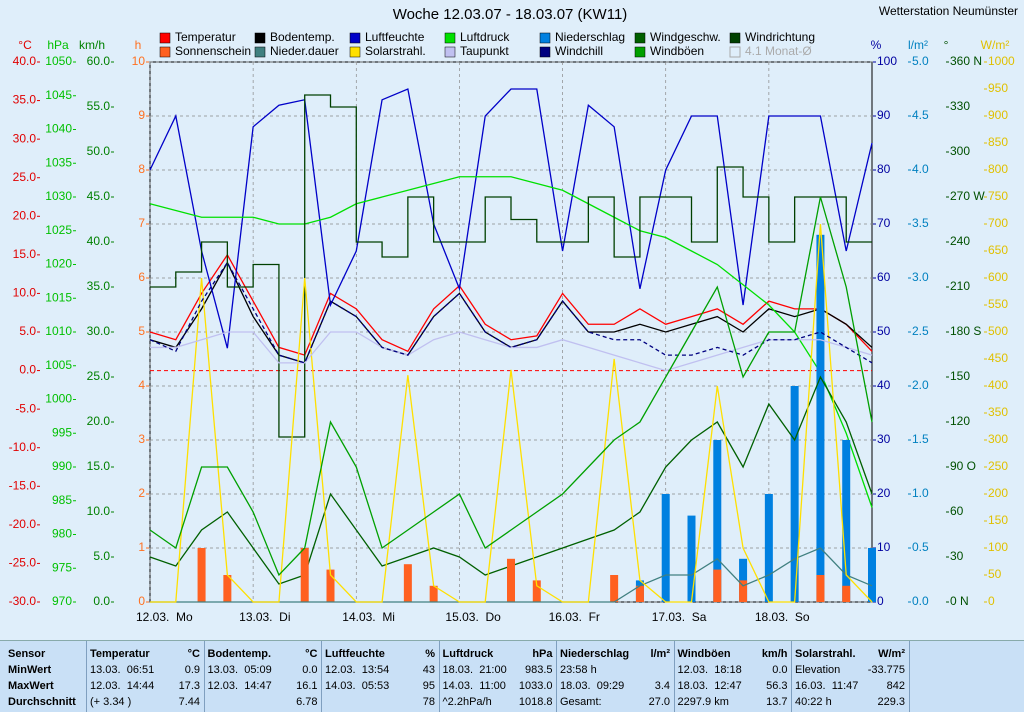  What do you see at coordinates (662, 686) in the screenshot?
I see `table-cell: 3.4` at bounding box center [662, 686].